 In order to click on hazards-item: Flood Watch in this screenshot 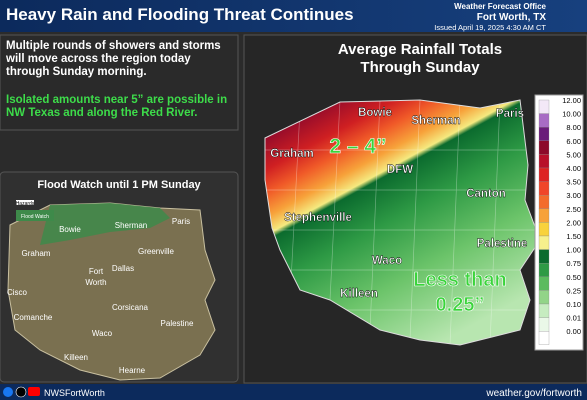, I will do `click(35, 217)`.